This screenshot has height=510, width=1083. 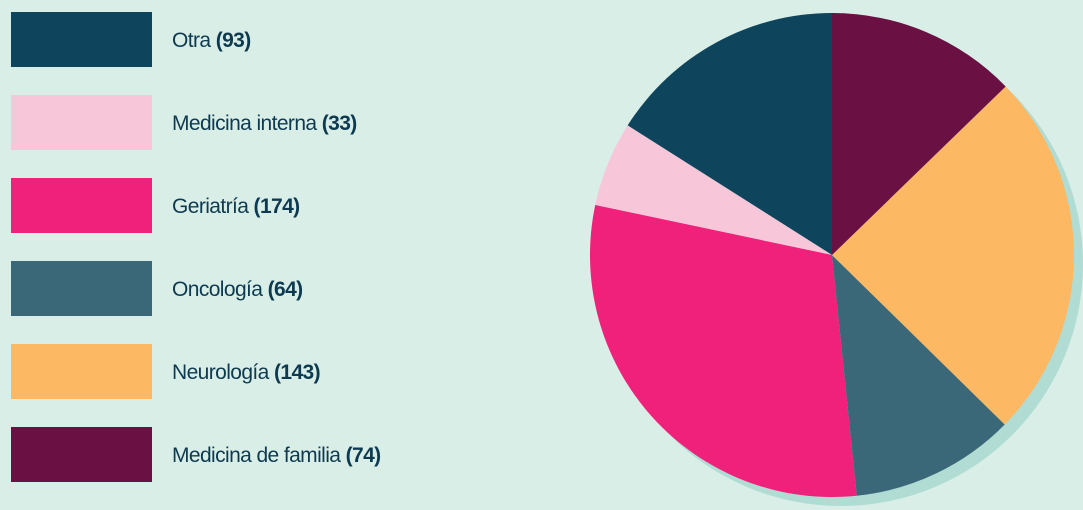 I want to click on legend-category: Neurología, so click(x=221, y=372).